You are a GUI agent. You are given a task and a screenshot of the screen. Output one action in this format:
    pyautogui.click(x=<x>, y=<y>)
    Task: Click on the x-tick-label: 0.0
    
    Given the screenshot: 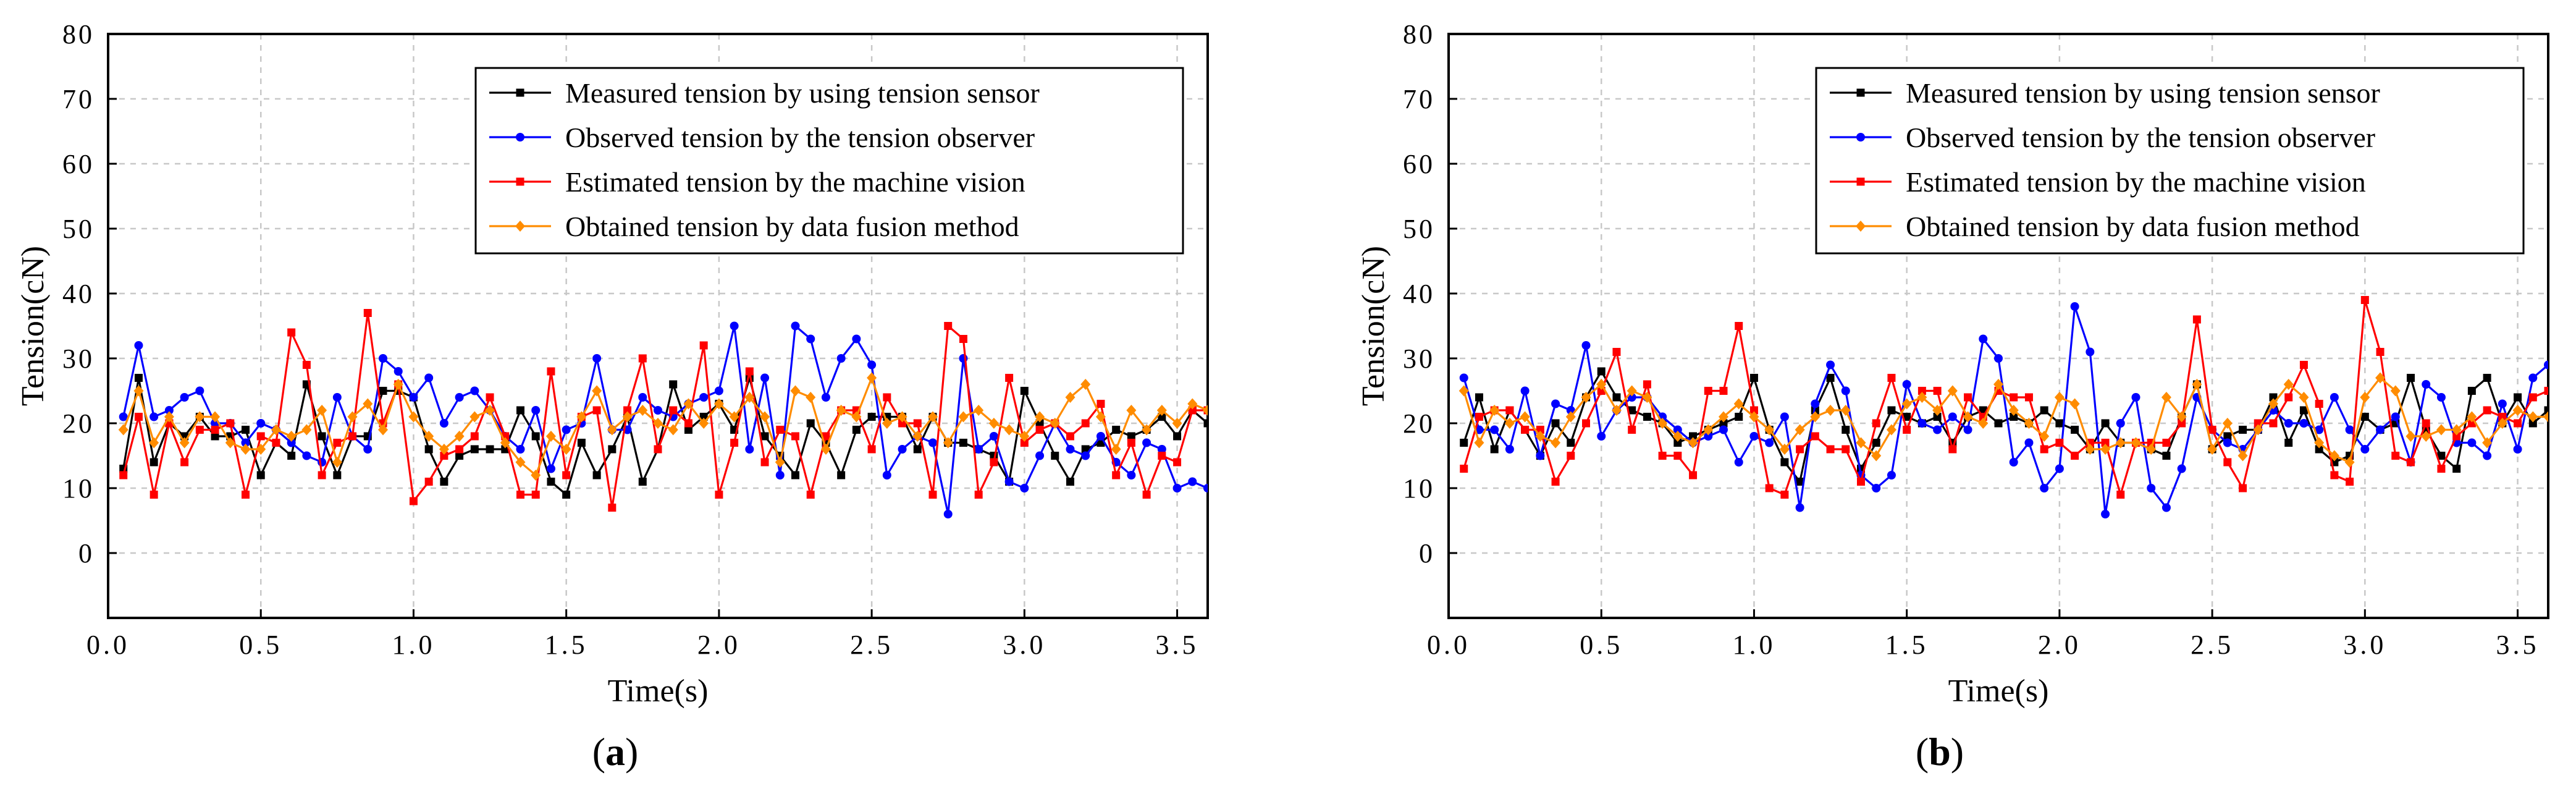 What is the action you would take?
    pyautogui.click(x=108, y=645)
    